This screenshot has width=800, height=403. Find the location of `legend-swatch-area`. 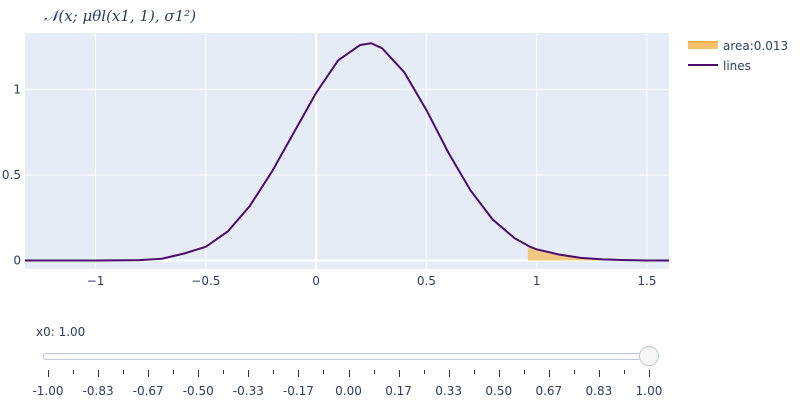

legend-swatch-area is located at coordinates (703, 45).